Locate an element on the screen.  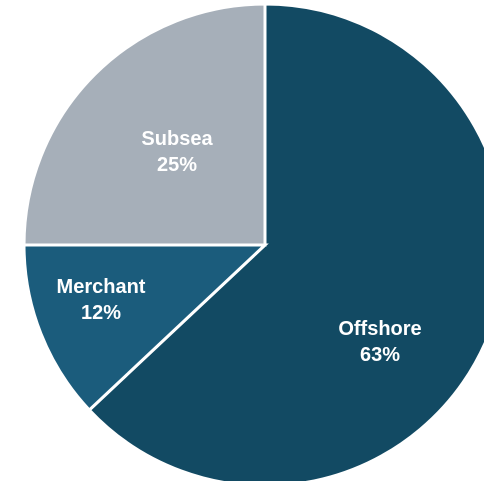
slice-label-subsea: Subsea is located at coordinates (177, 139).